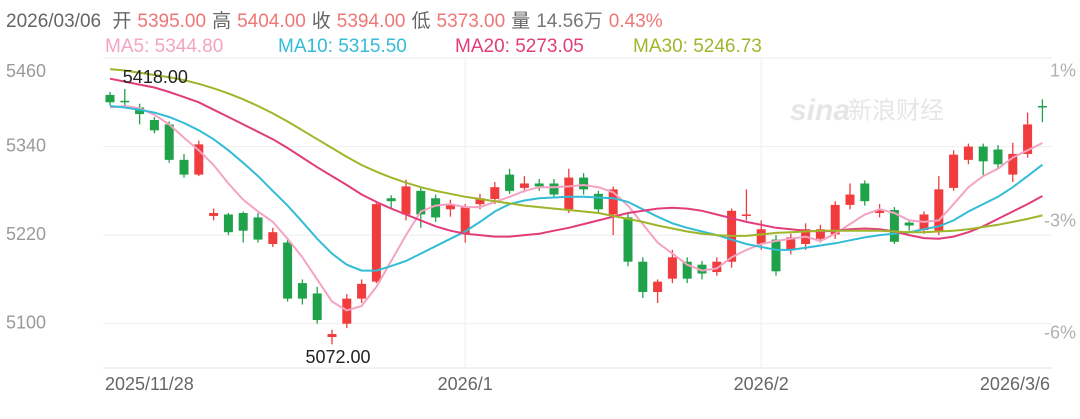  What do you see at coordinates (1015, 384) in the screenshot?
I see `x-tick-label: 2026/3/6` at bounding box center [1015, 384].